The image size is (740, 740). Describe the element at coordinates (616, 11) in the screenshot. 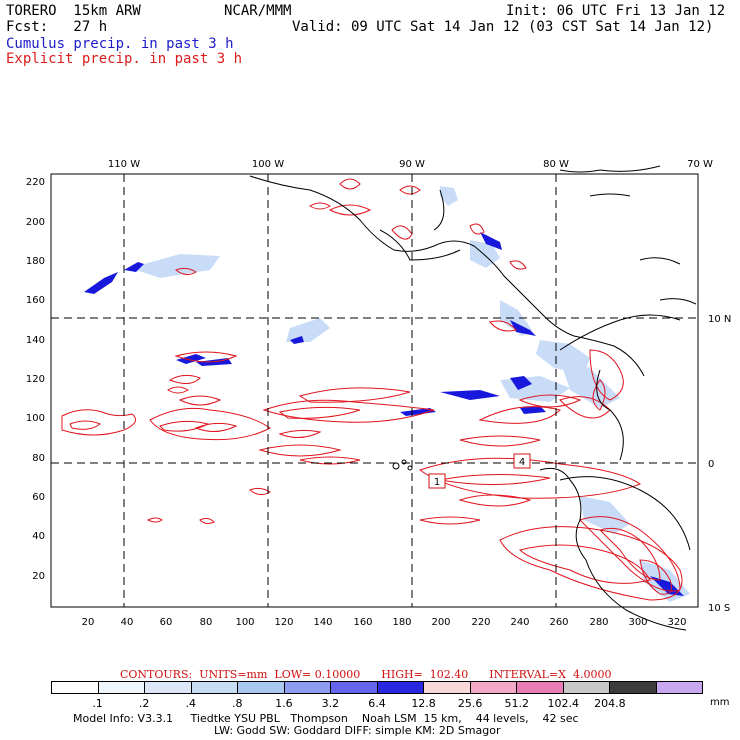

I see `init-time: Init: 06 UTC Fri 13 Jan 12` at that location.